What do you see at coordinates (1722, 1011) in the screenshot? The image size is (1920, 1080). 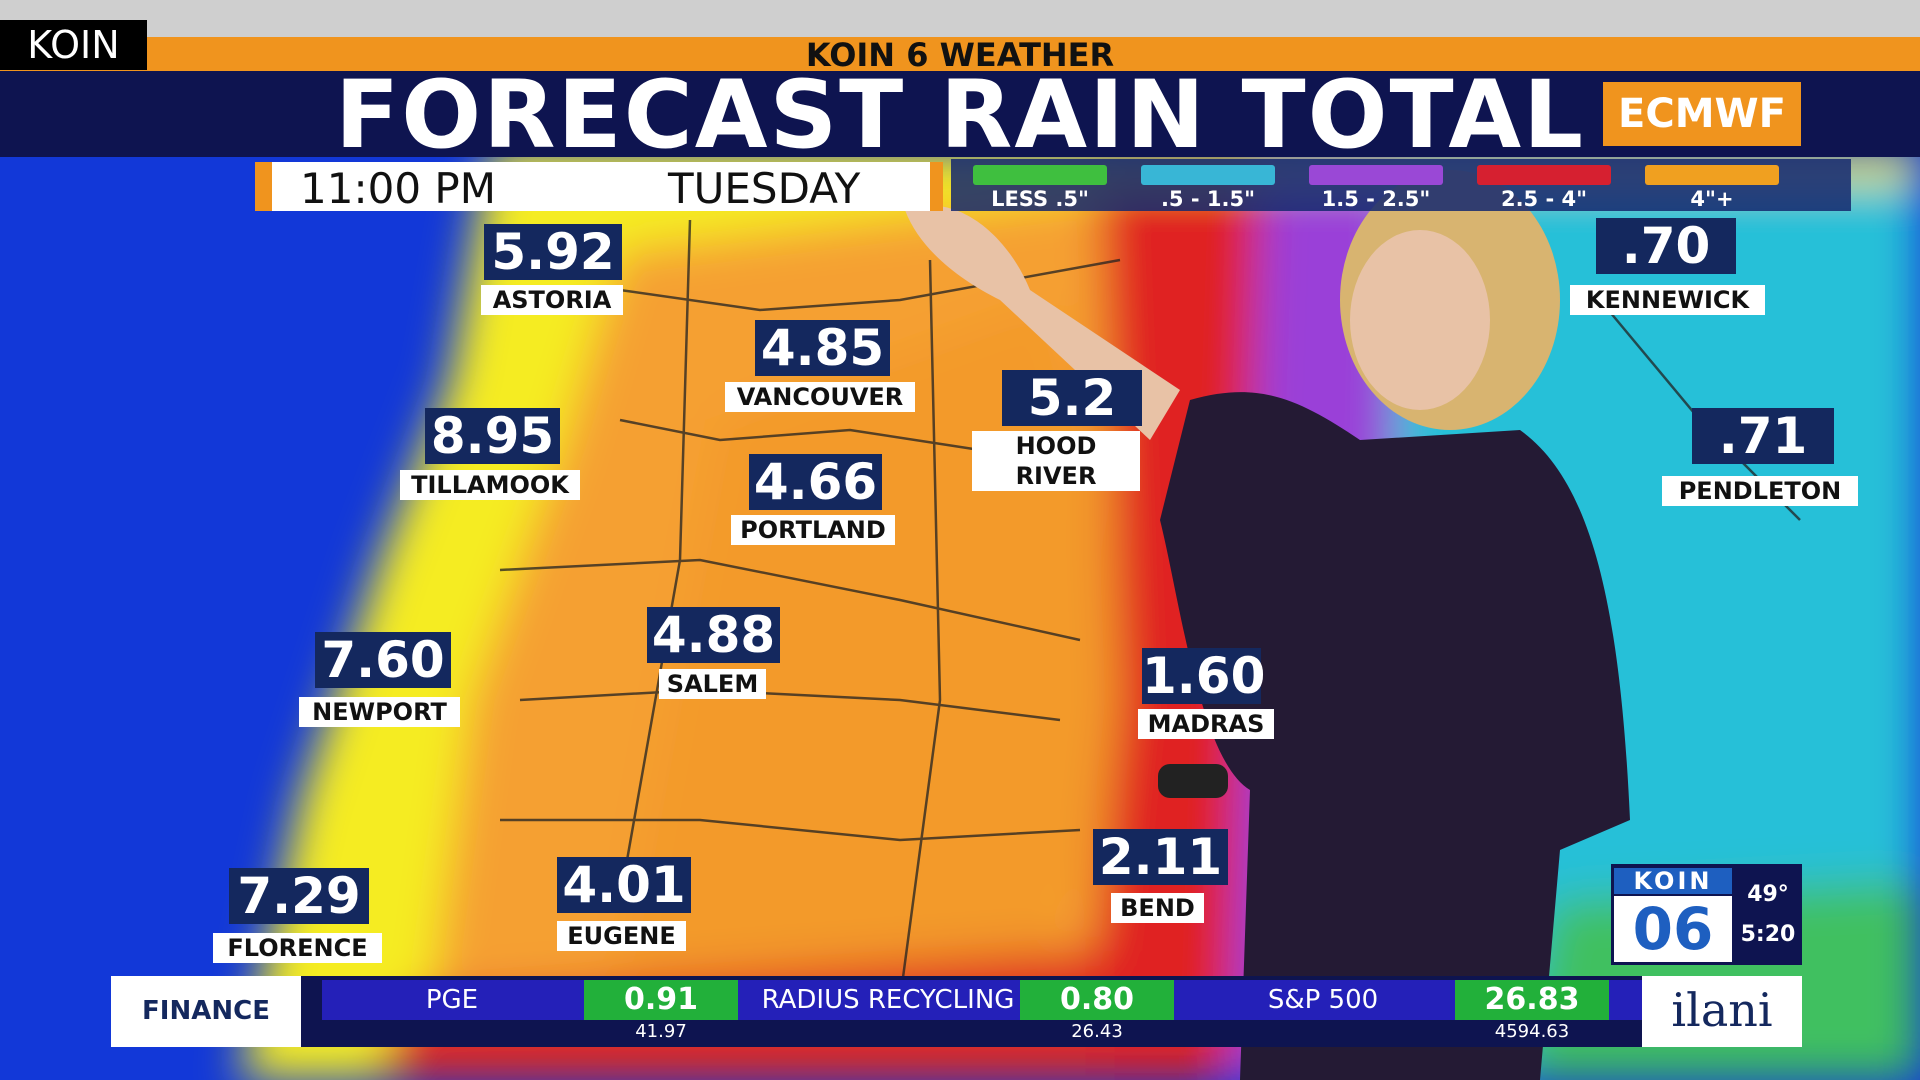 I see `sponsor-logo: ilani` at bounding box center [1722, 1011].